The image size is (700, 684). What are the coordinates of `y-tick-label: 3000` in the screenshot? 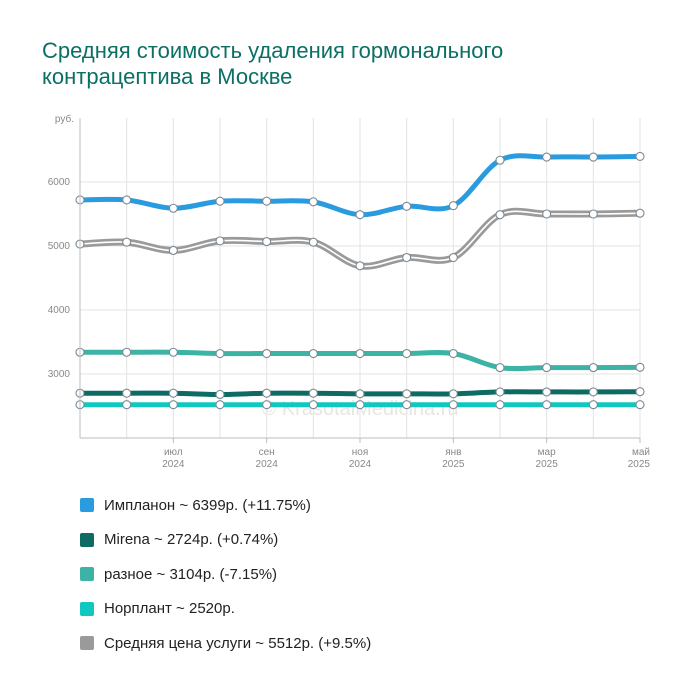 It's located at (59, 374).